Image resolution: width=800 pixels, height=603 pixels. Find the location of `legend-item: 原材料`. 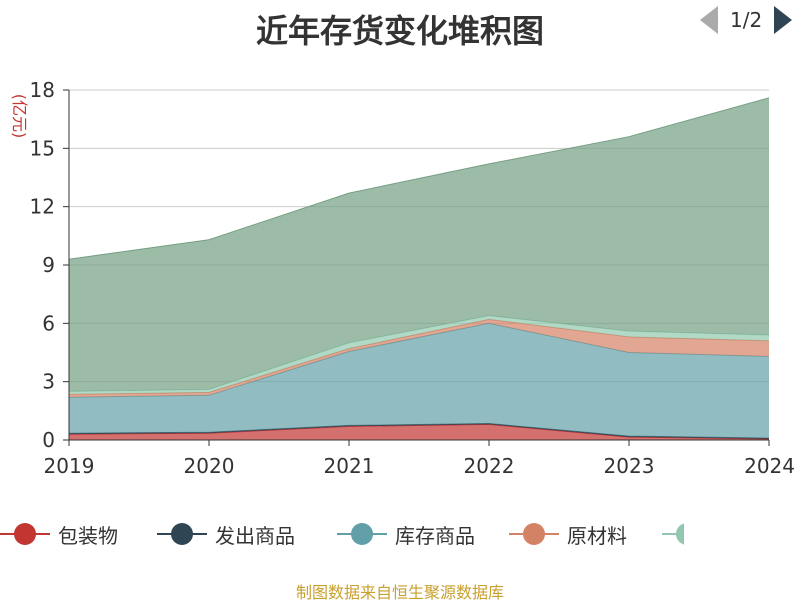

legend-item: 原材料 is located at coordinates (568, 534).